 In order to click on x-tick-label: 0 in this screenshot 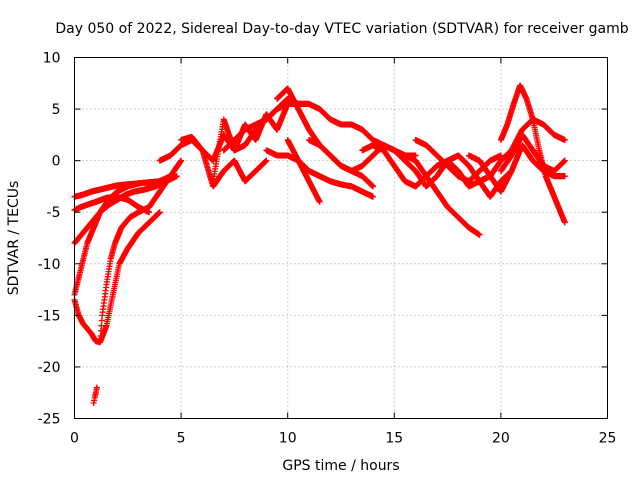, I will do `click(74, 439)`.